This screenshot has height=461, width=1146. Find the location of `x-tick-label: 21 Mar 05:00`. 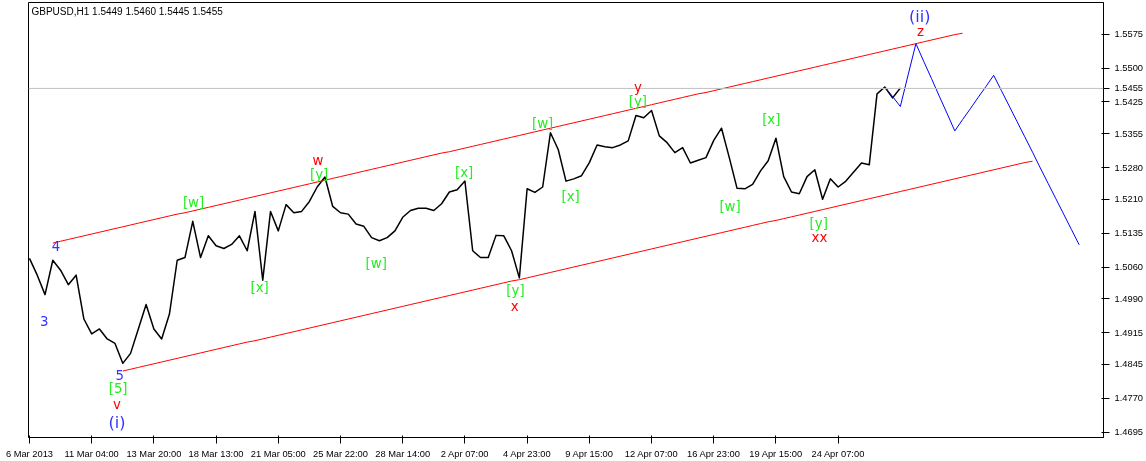

x-tick-label: 21 Mar 05:00 is located at coordinates (278, 453).